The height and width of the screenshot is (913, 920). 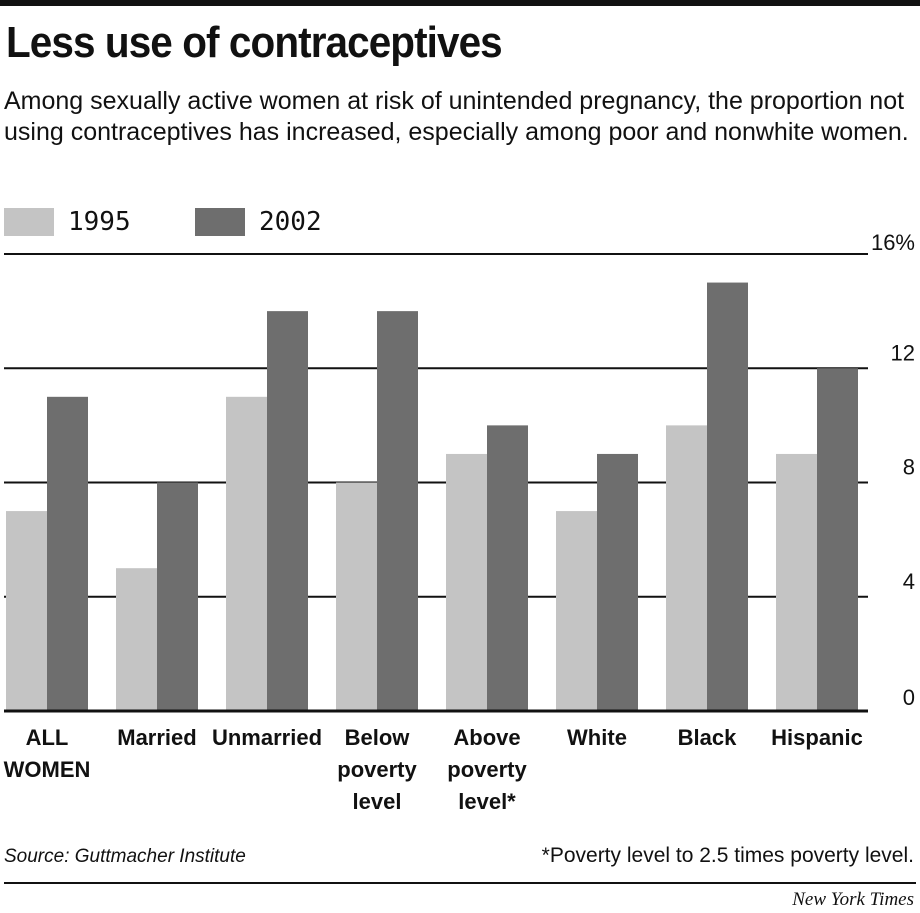 I want to click on x-tick-label: ALL WOMEN, so click(x=47, y=753).